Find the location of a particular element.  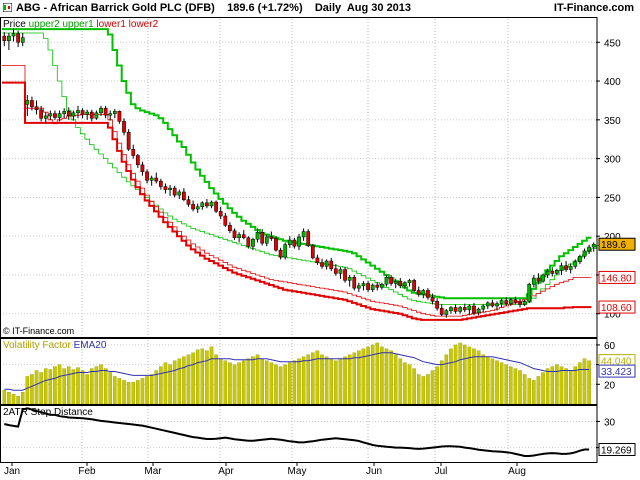

price-tick-label: 250 is located at coordinates (612, 198).